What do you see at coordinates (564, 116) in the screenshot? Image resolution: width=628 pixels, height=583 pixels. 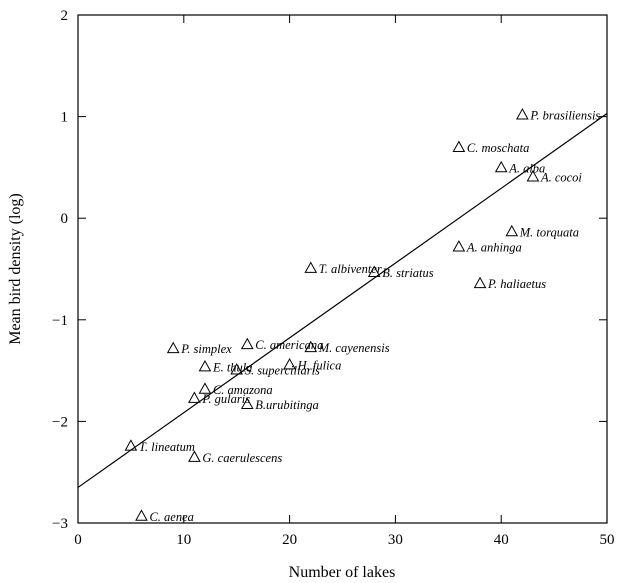 I see `data-point-label: P. brasiliensis` at bounding box center [564, 116].